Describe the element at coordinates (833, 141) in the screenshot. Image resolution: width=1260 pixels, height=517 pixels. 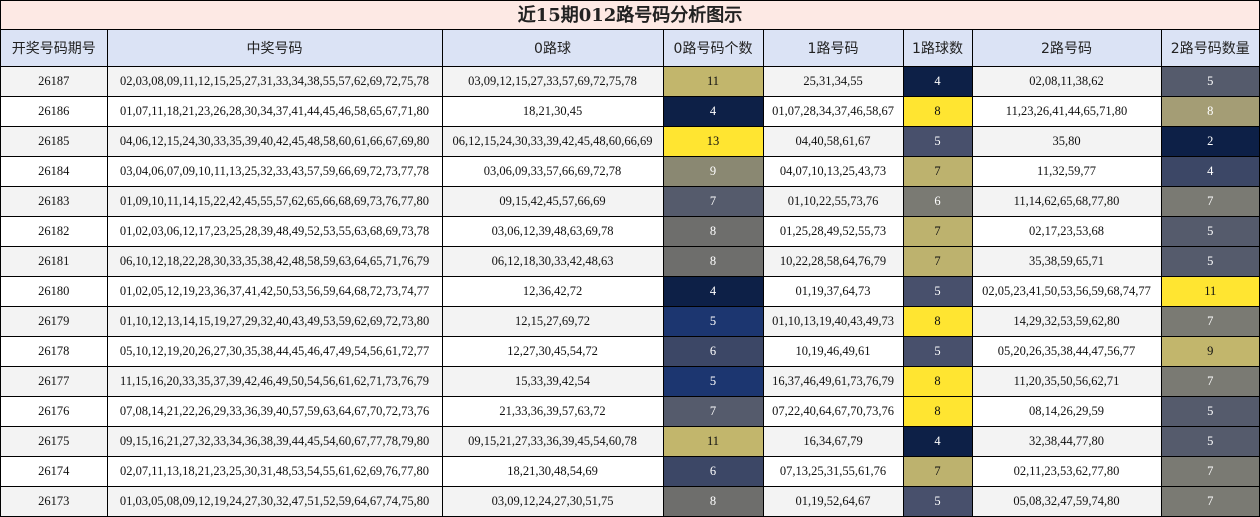
I see `route1-cell: 04,40,58,61,67` at that location.